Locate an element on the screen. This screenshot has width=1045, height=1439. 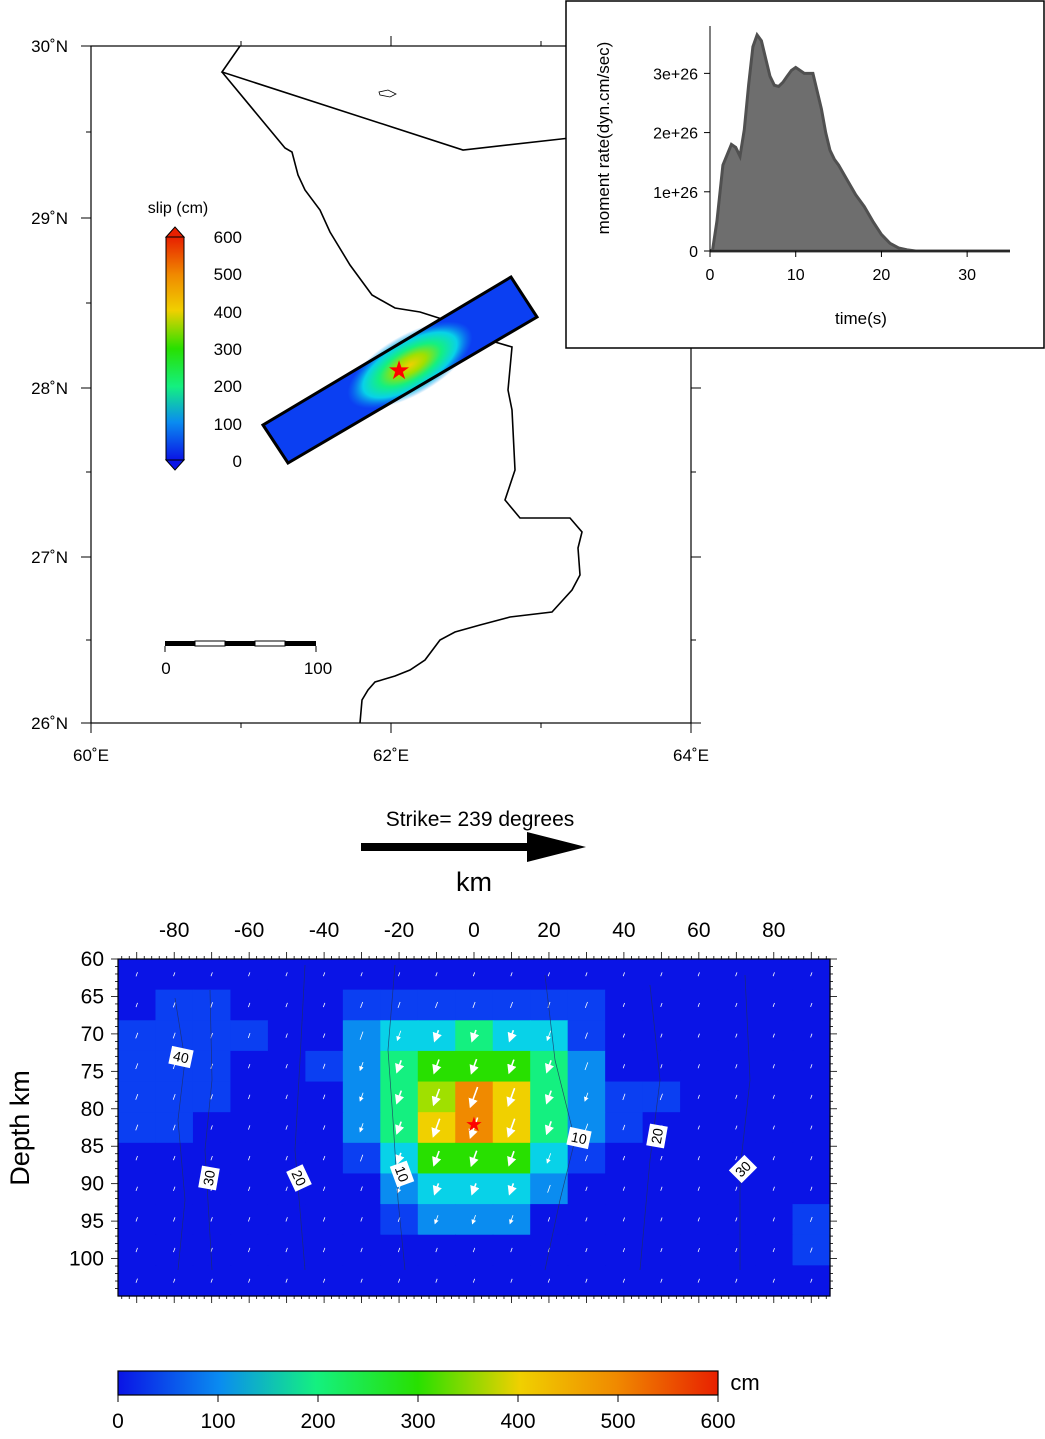
contour-label: 10 is located at coordinates (402, 1174).